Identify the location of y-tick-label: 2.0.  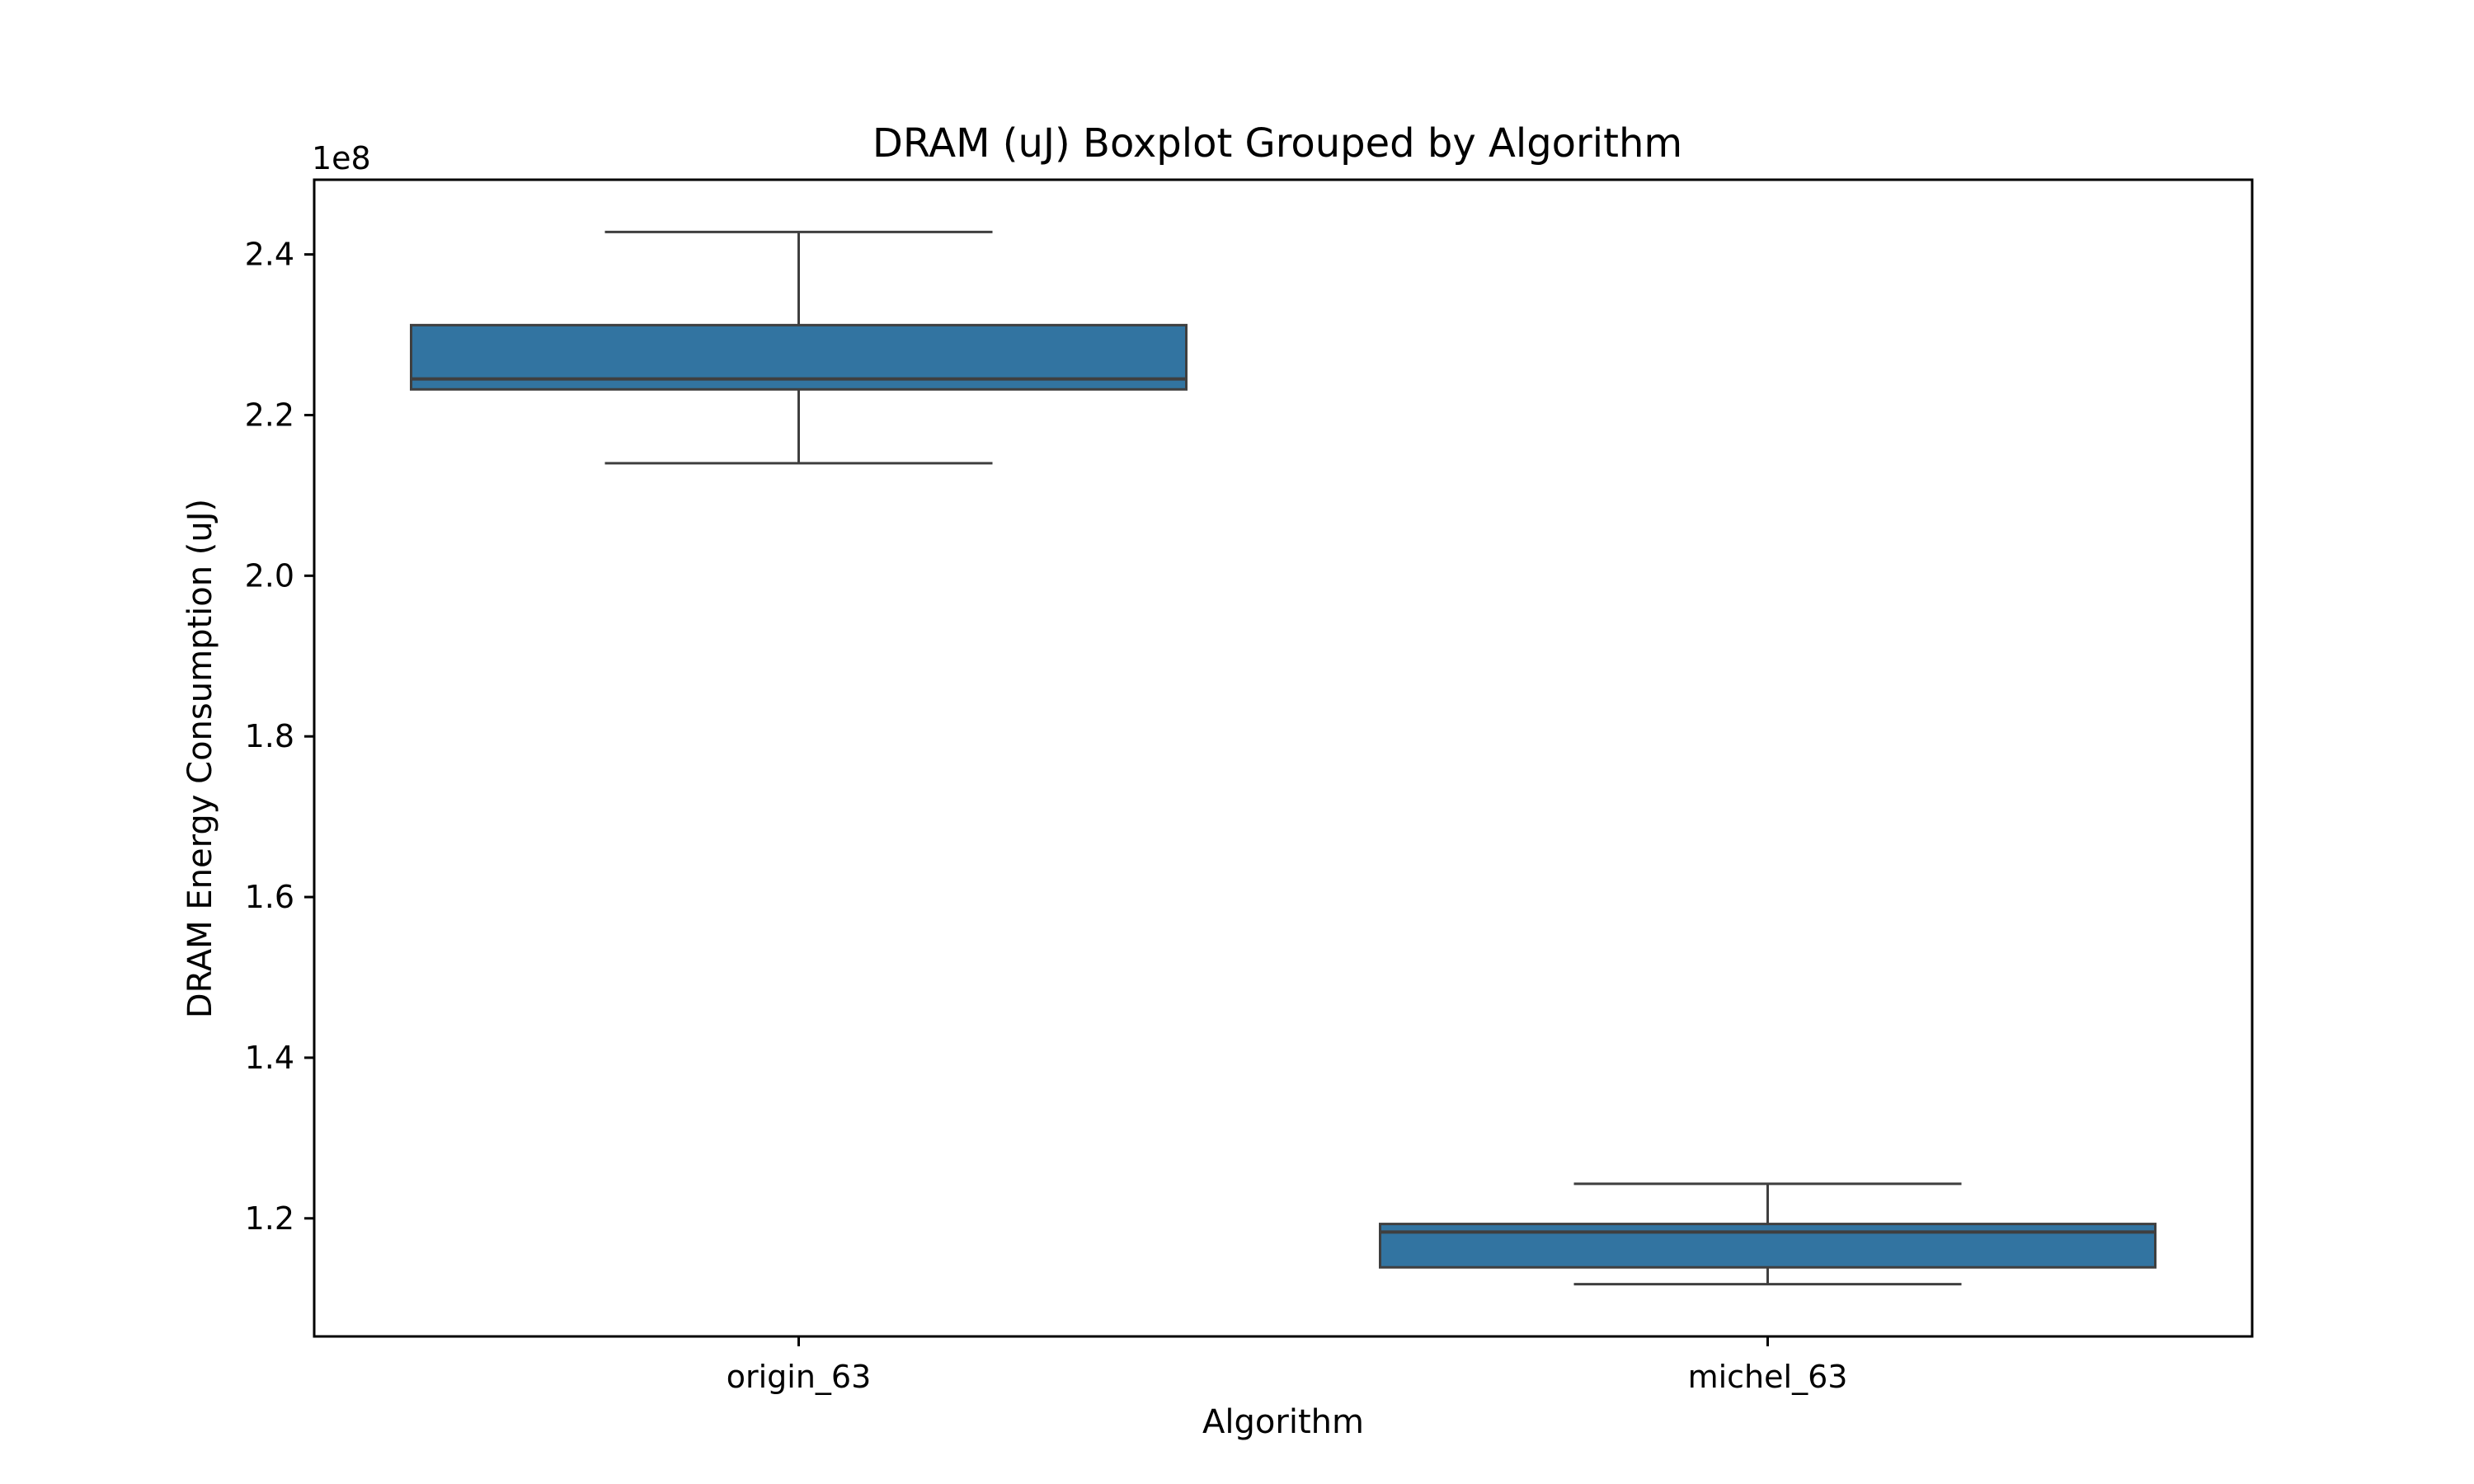
(269, 575).